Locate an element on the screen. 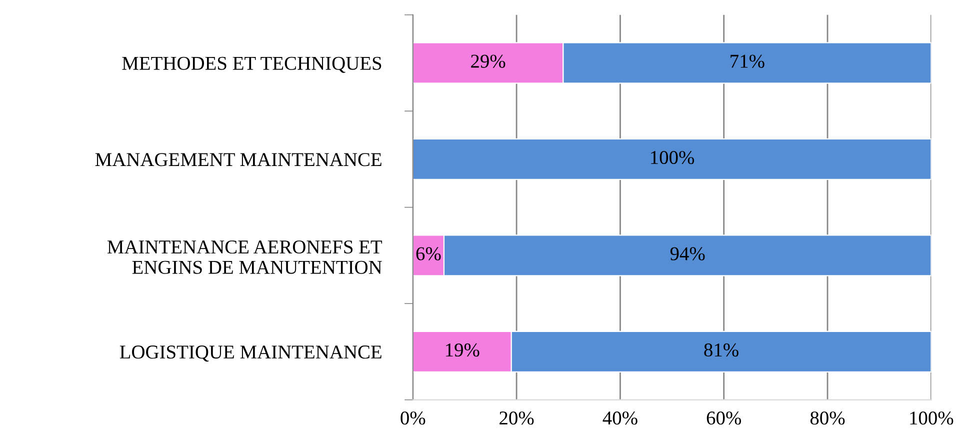 This screenshot has width=958, height=436. data-label: 94% is located at coordinates (687, 253).